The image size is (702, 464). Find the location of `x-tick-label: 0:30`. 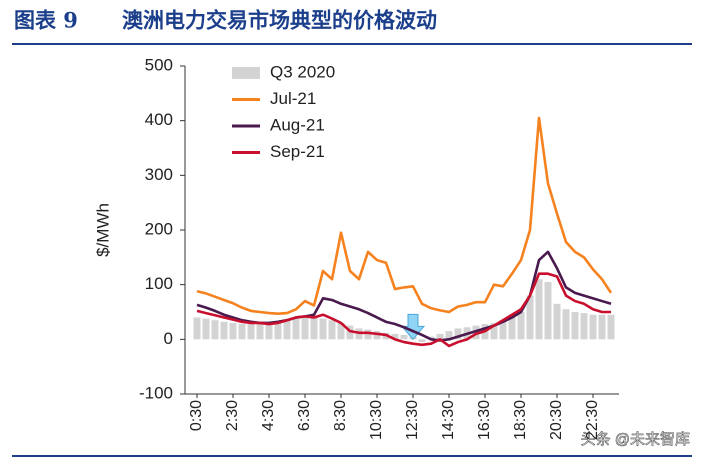

x-tick-label: 0:30 is located at coordinates (196, 415).